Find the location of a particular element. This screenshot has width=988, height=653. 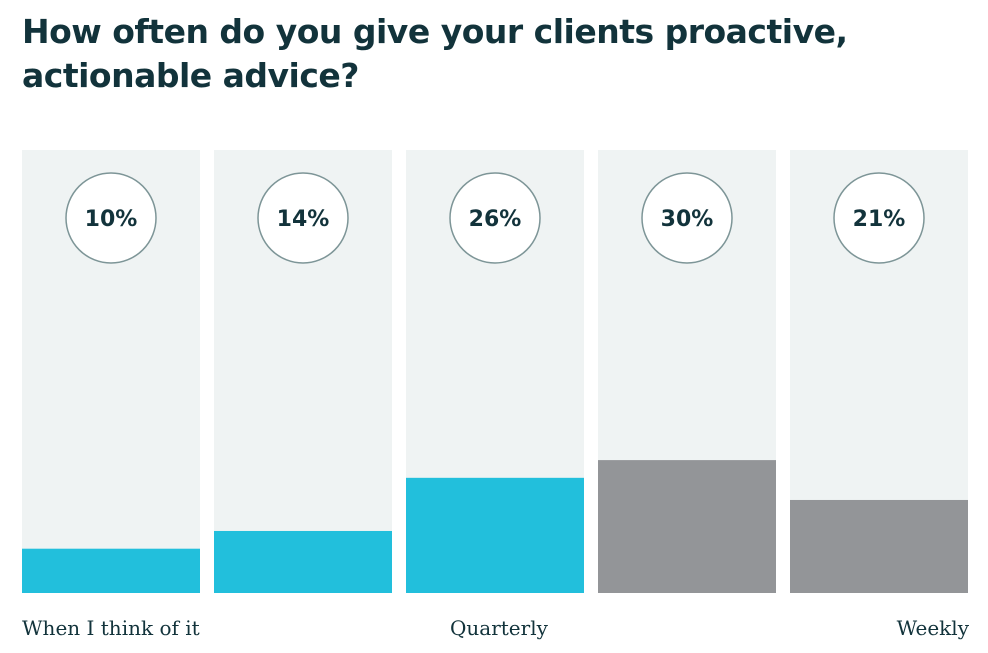

data-label: 14% is located at coordinates (303, 219).